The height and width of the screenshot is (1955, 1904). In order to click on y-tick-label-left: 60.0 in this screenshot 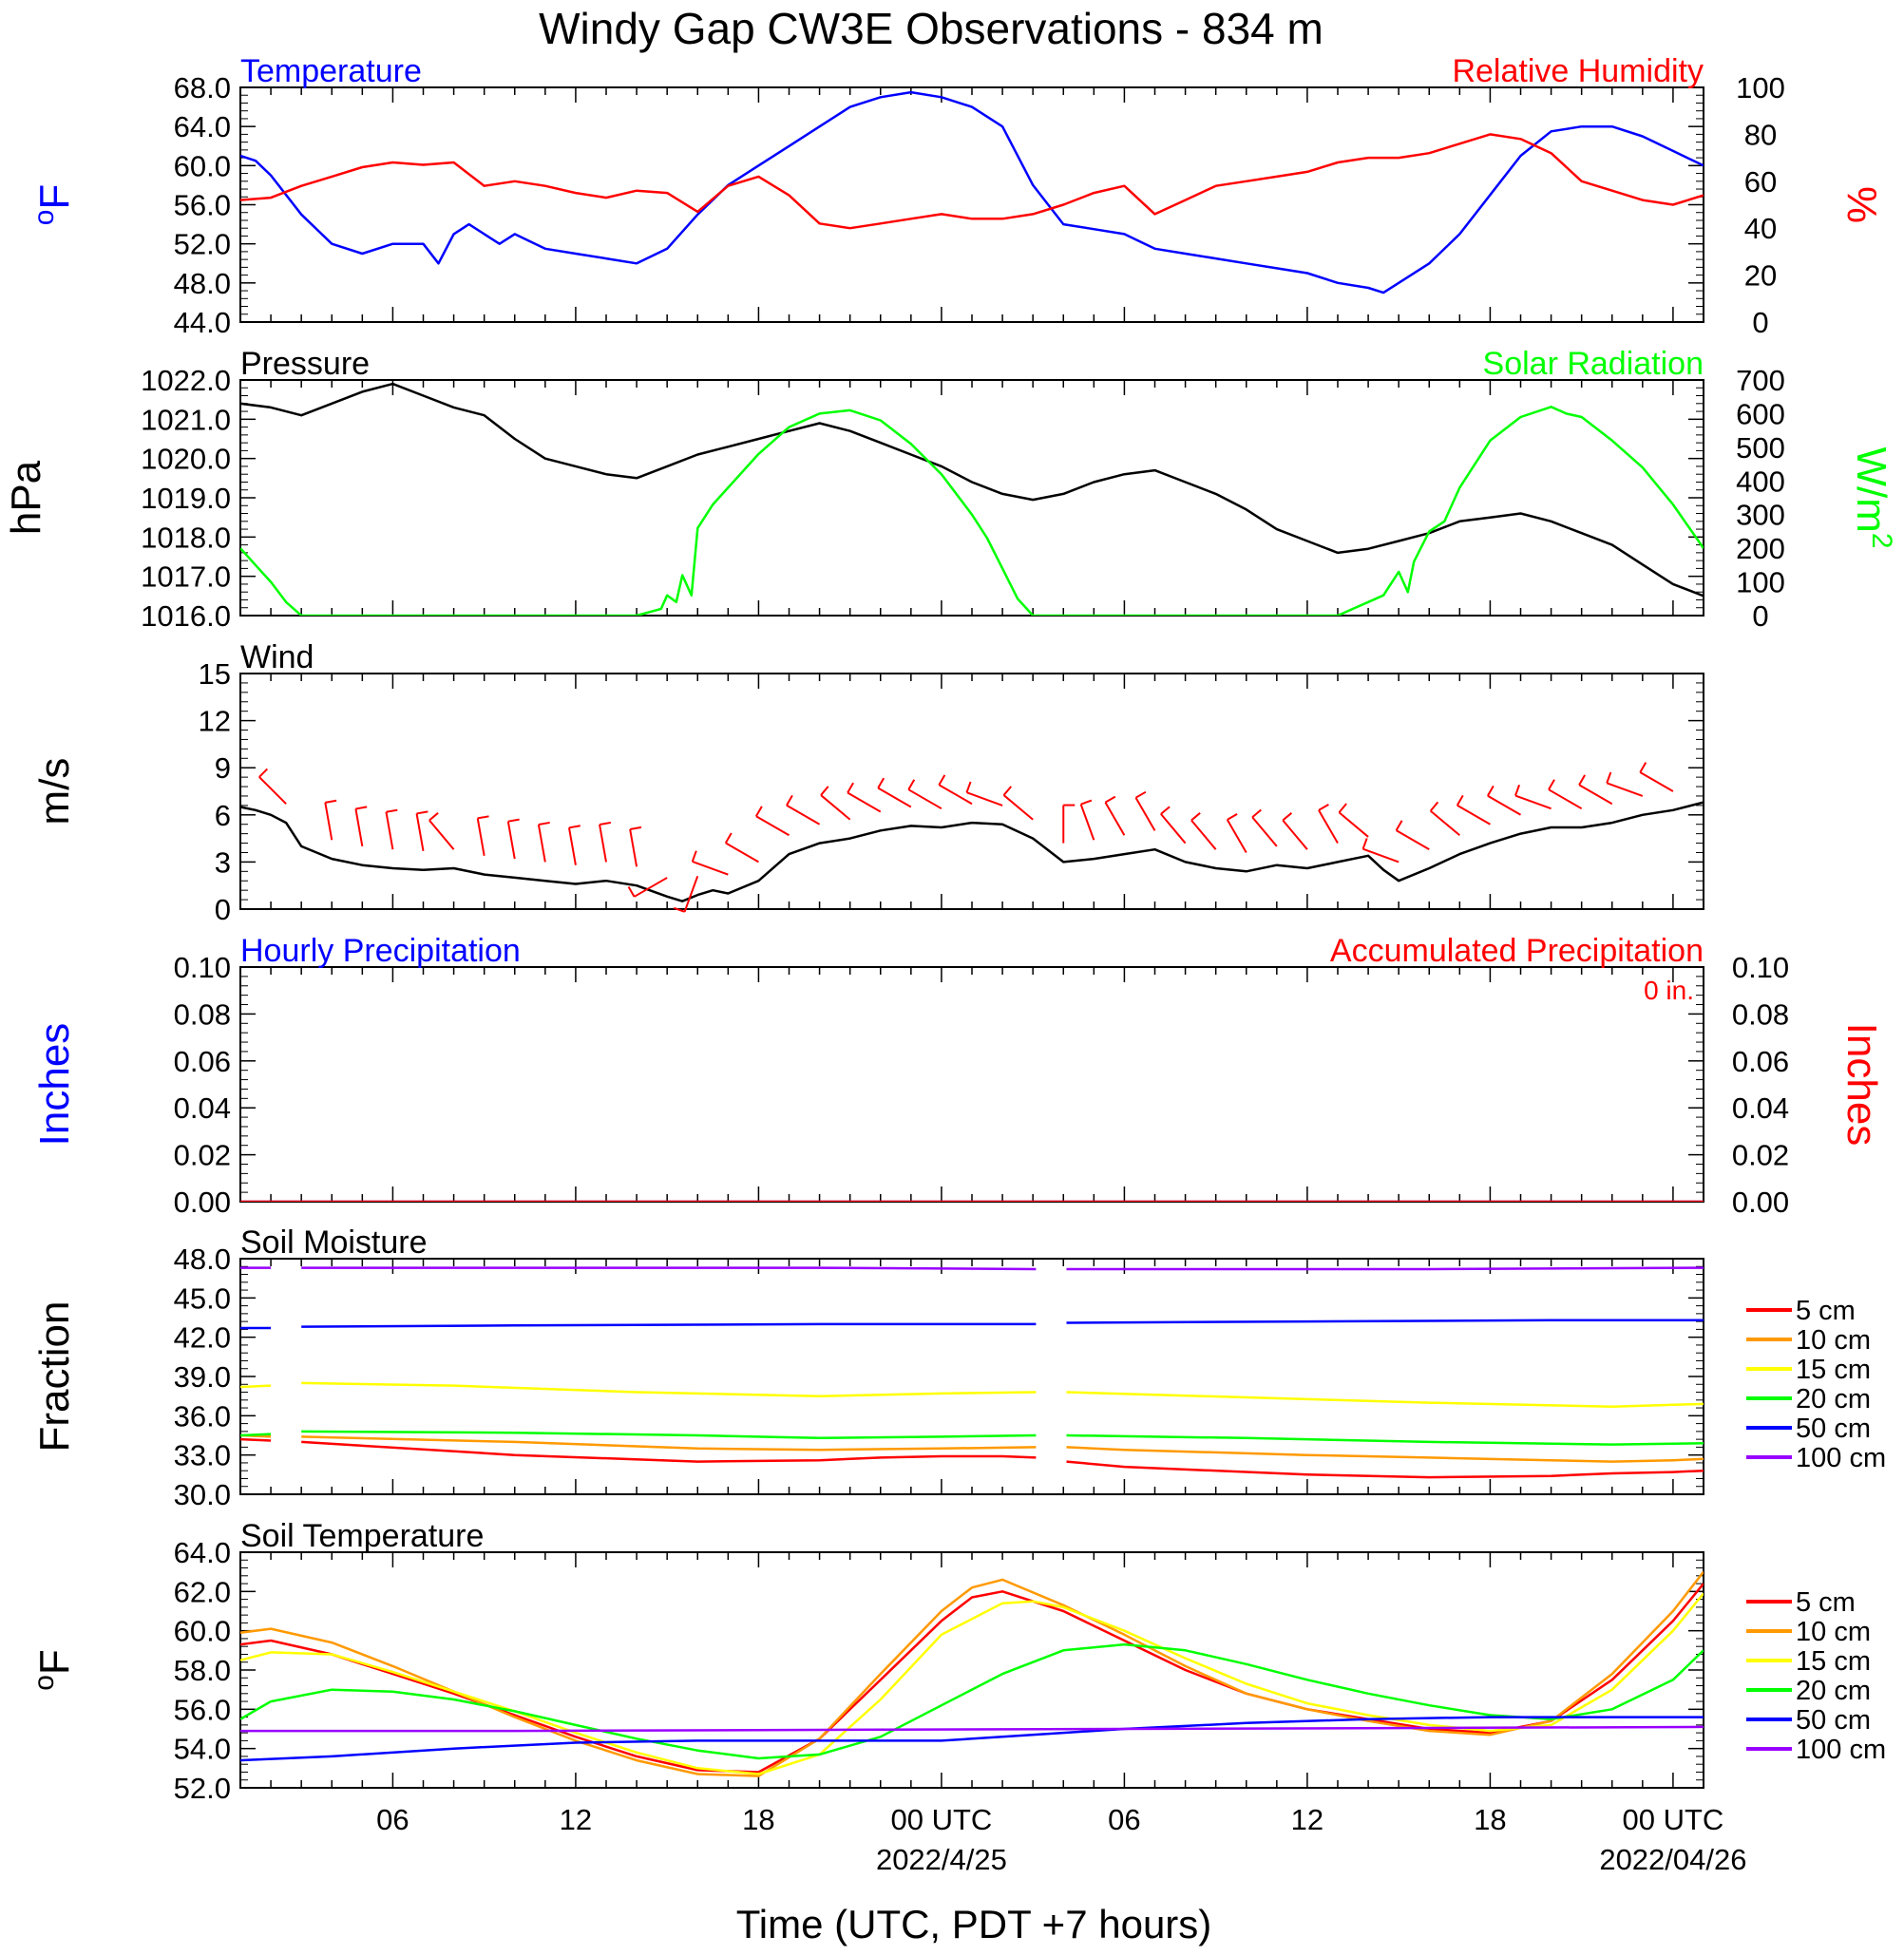, I will do `click(202, 165)`.